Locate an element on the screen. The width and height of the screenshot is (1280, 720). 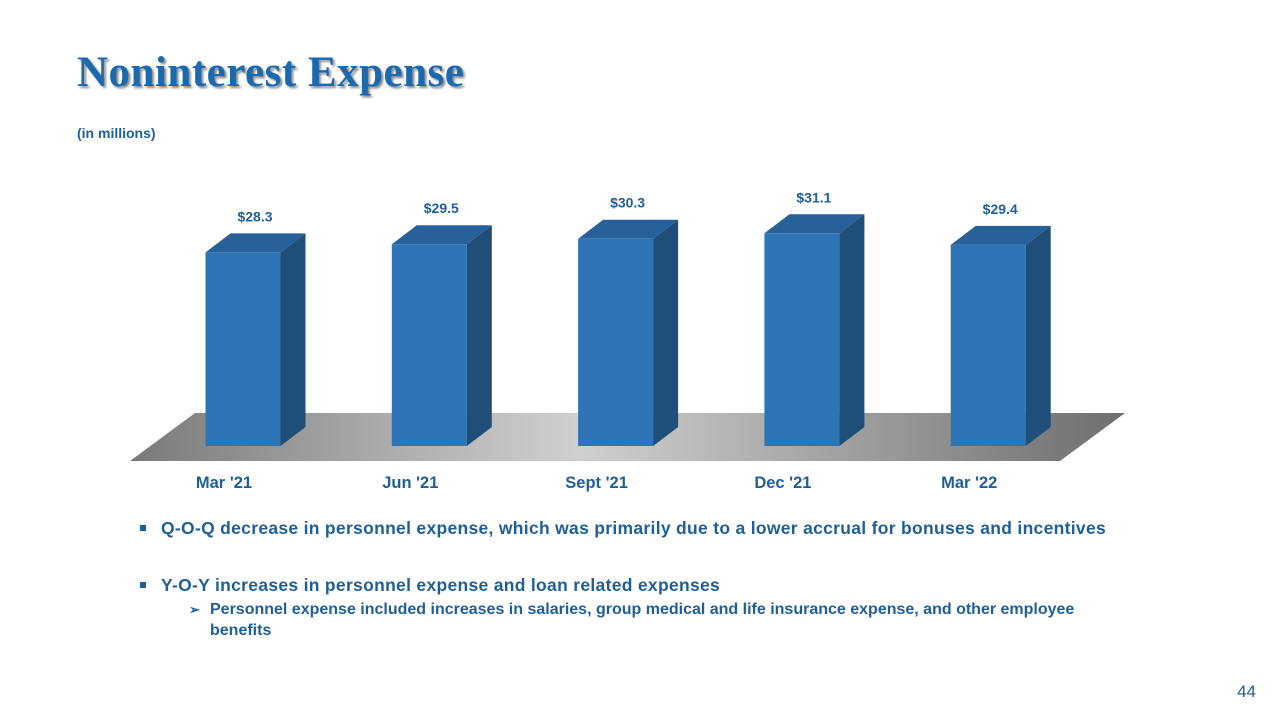
x-tick-label: Mar '21 is located at coordinates (224, 483).